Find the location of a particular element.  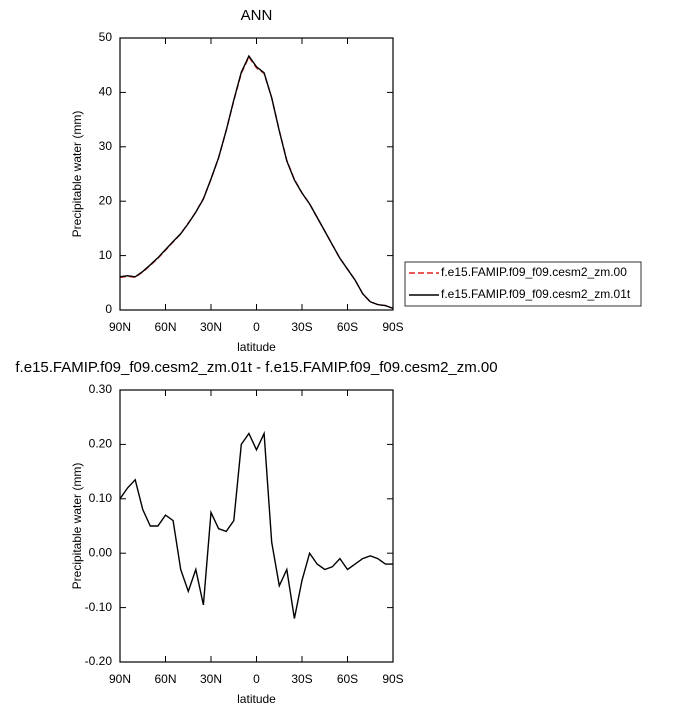

y-tick-label: -0.20 is located at coordinates (99, 661).